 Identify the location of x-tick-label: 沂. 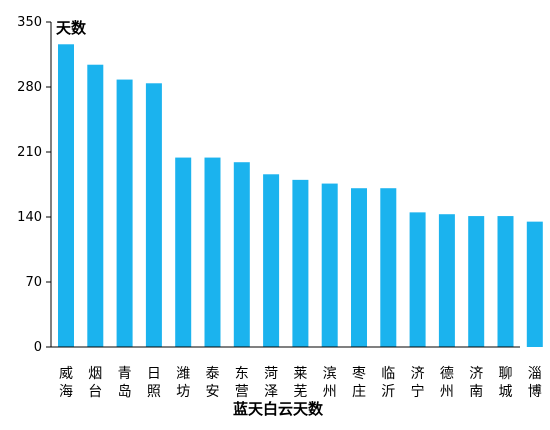
(388, 392).